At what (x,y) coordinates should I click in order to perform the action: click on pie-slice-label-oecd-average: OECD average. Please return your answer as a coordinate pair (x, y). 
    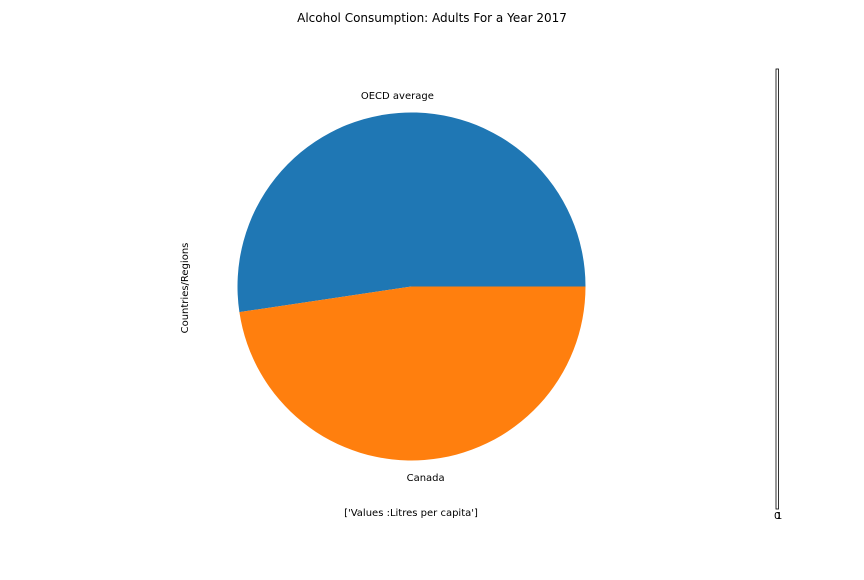
    Looking at the image, I should click on (397, 96).